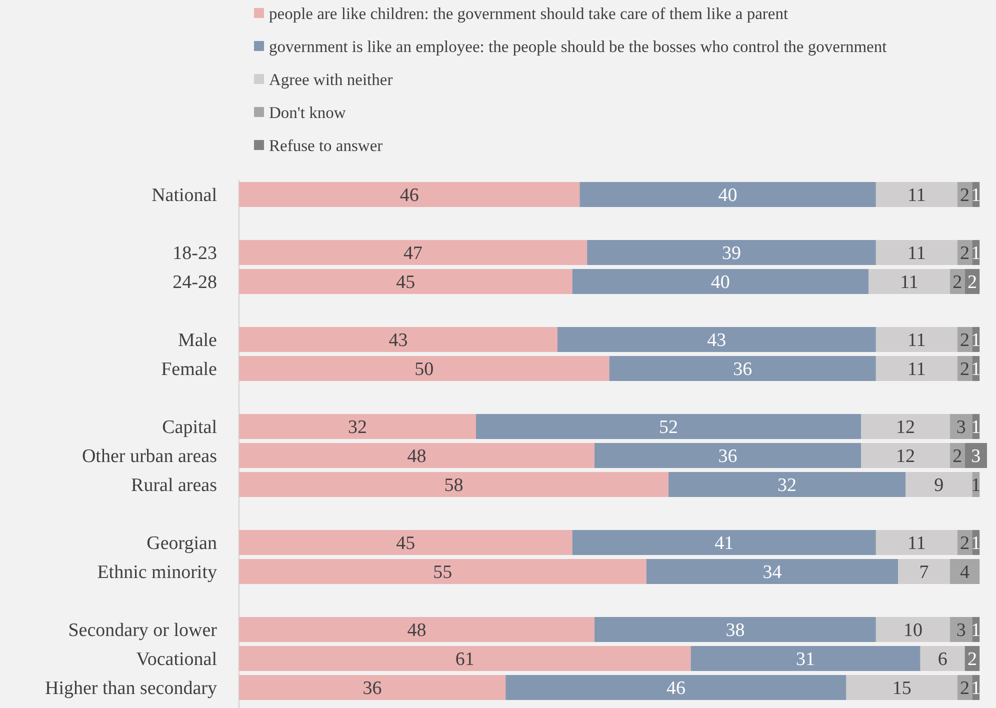 This screenshot has height=708, width=996. Describe the element at coordinates (194, 253) in the screenshot. I see `y-tick-label: 18-23` at that location.